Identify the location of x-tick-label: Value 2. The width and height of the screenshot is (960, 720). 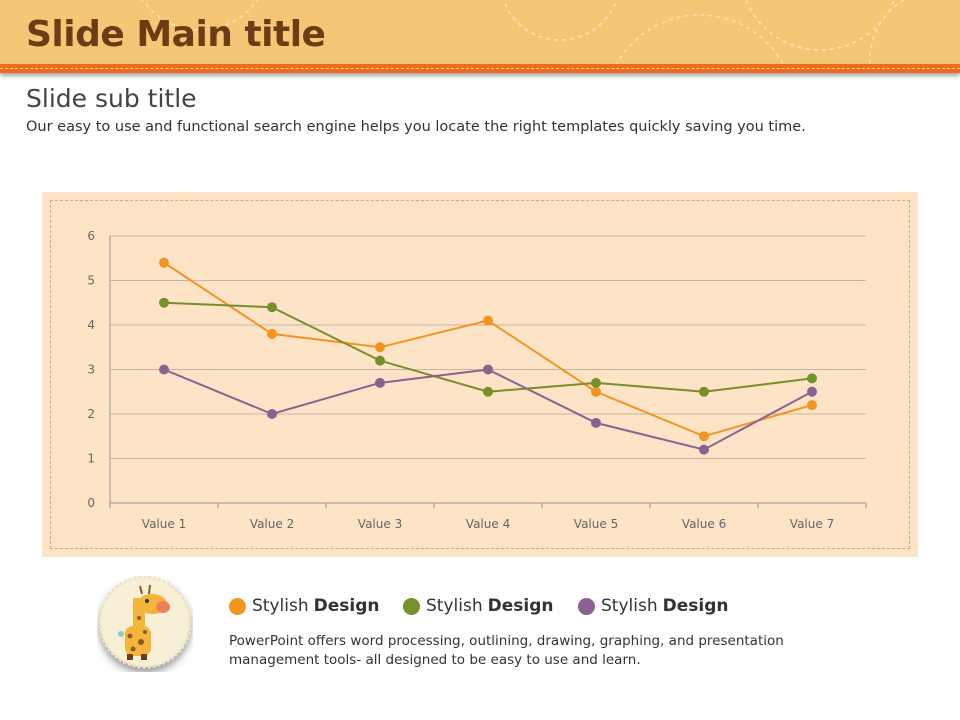
(272, 524).